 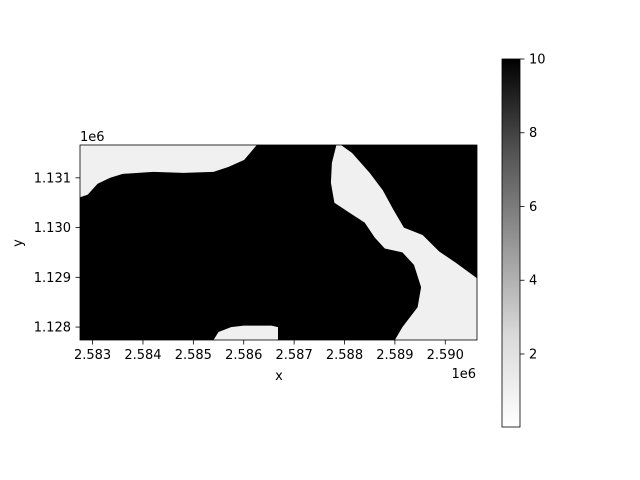 I want to click on x-tick-label: 2.586, so click(x=243, y=355).